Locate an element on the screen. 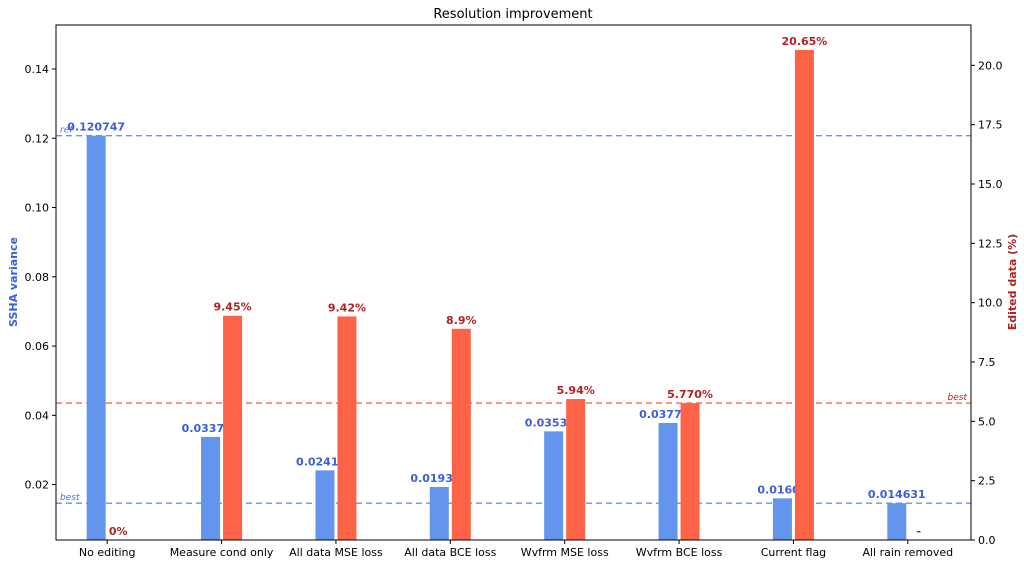  y-tick-label-right: 20.0 is located at coordinates (990, 65).